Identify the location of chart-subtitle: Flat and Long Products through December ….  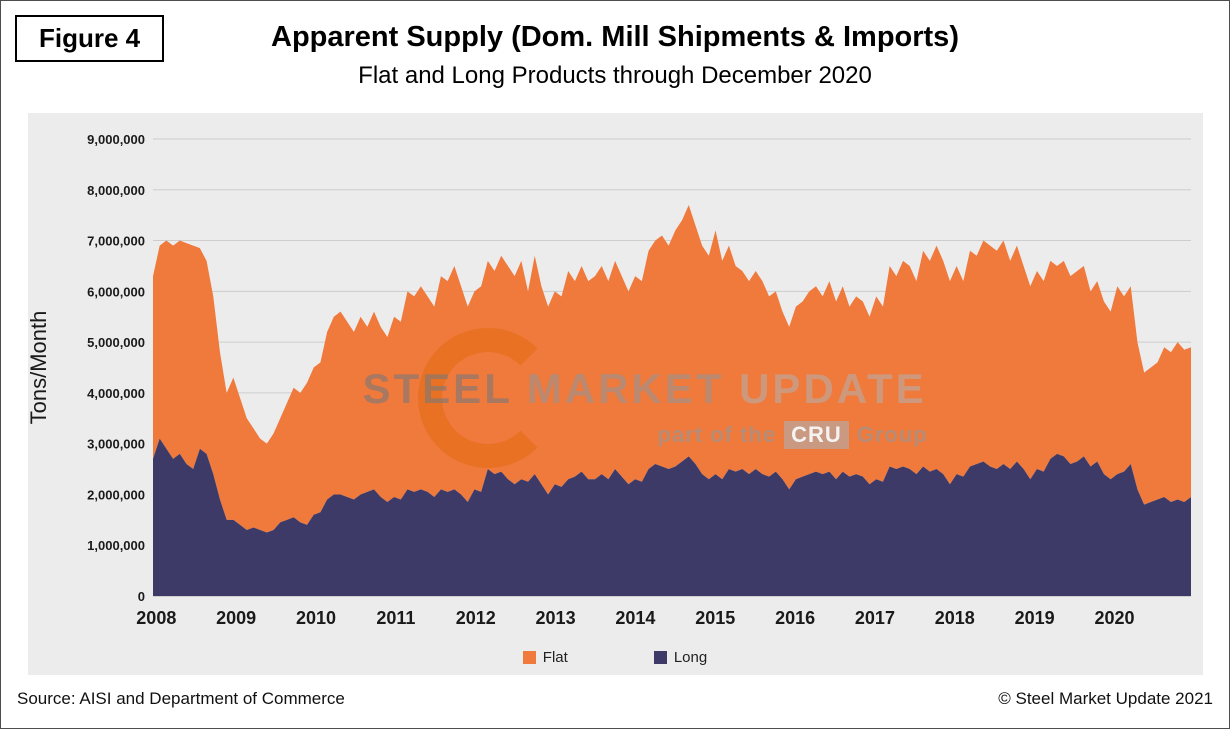
(615, 75).